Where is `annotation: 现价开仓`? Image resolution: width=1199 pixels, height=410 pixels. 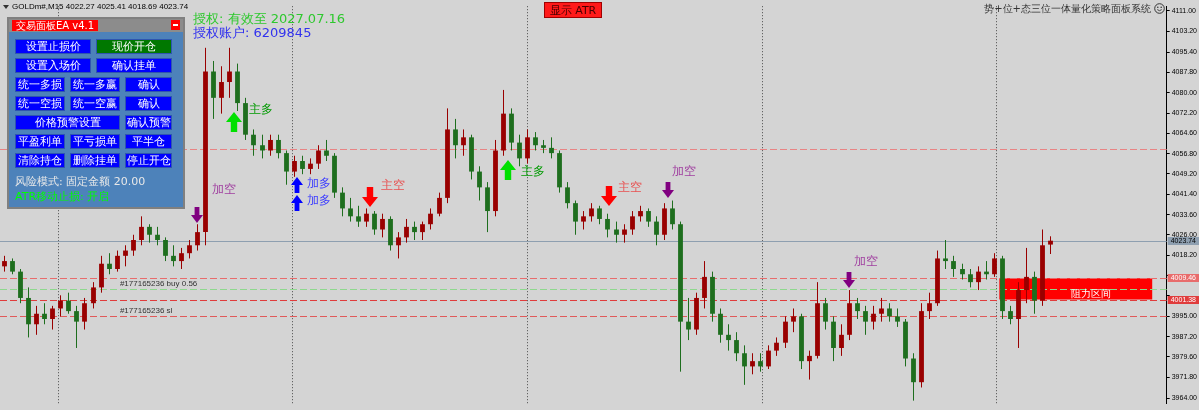
annotation: 现价开仓 is located at coordinates (134, 46).